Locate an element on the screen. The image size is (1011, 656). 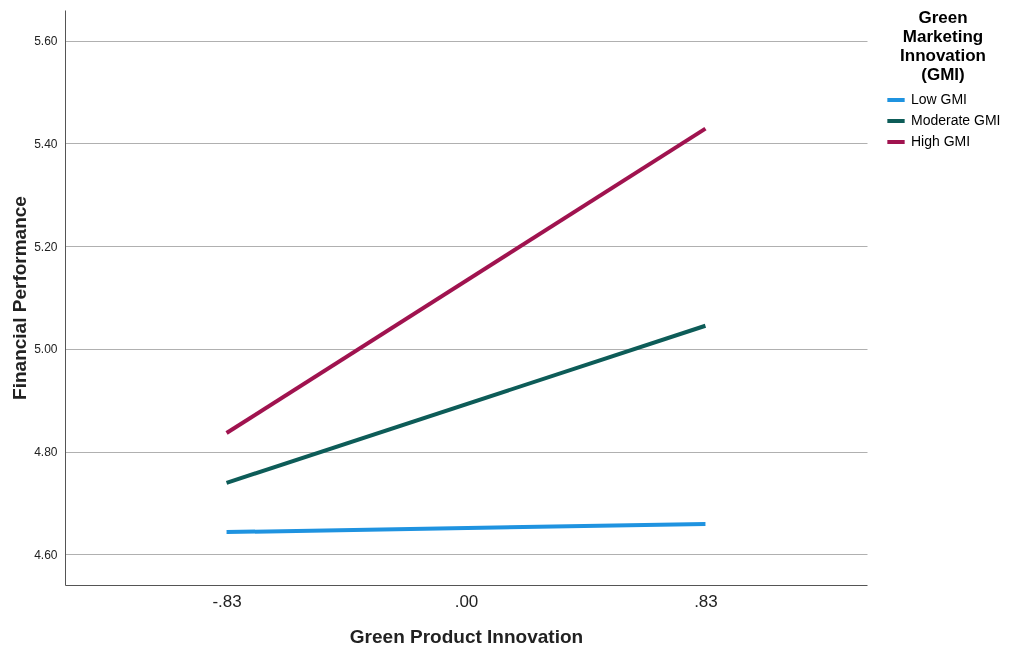
y-tick-label: 5.40 is located at coordinates (46, 143).